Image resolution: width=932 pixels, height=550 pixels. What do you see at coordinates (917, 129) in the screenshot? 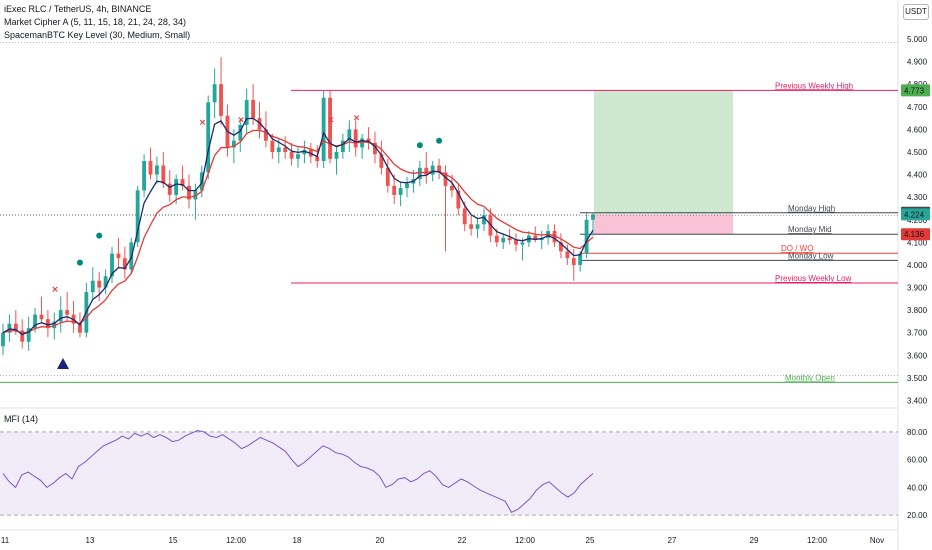
I see `price-tick-label: 4.600` at bounding box center [917, 129].